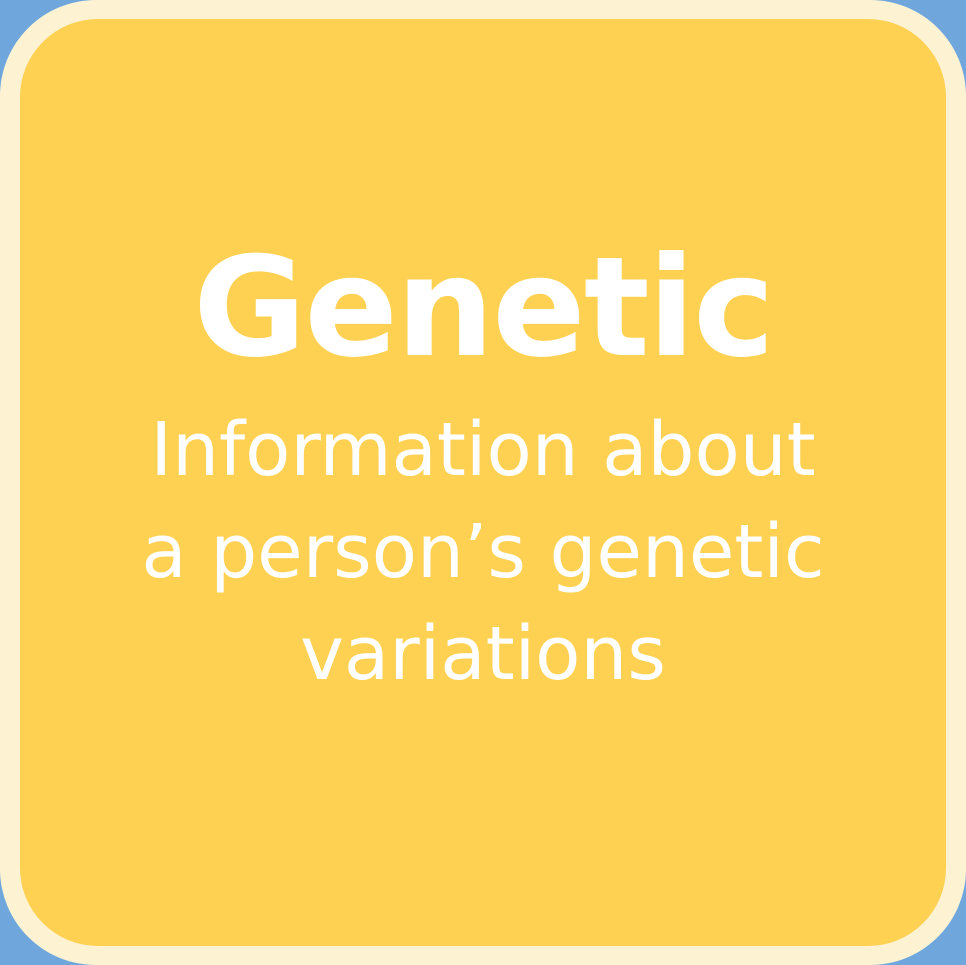  What do you see at coordinates (484, 307) in the screenshot?
I see `card-title: Genetic` at bounding box center [484, 307].